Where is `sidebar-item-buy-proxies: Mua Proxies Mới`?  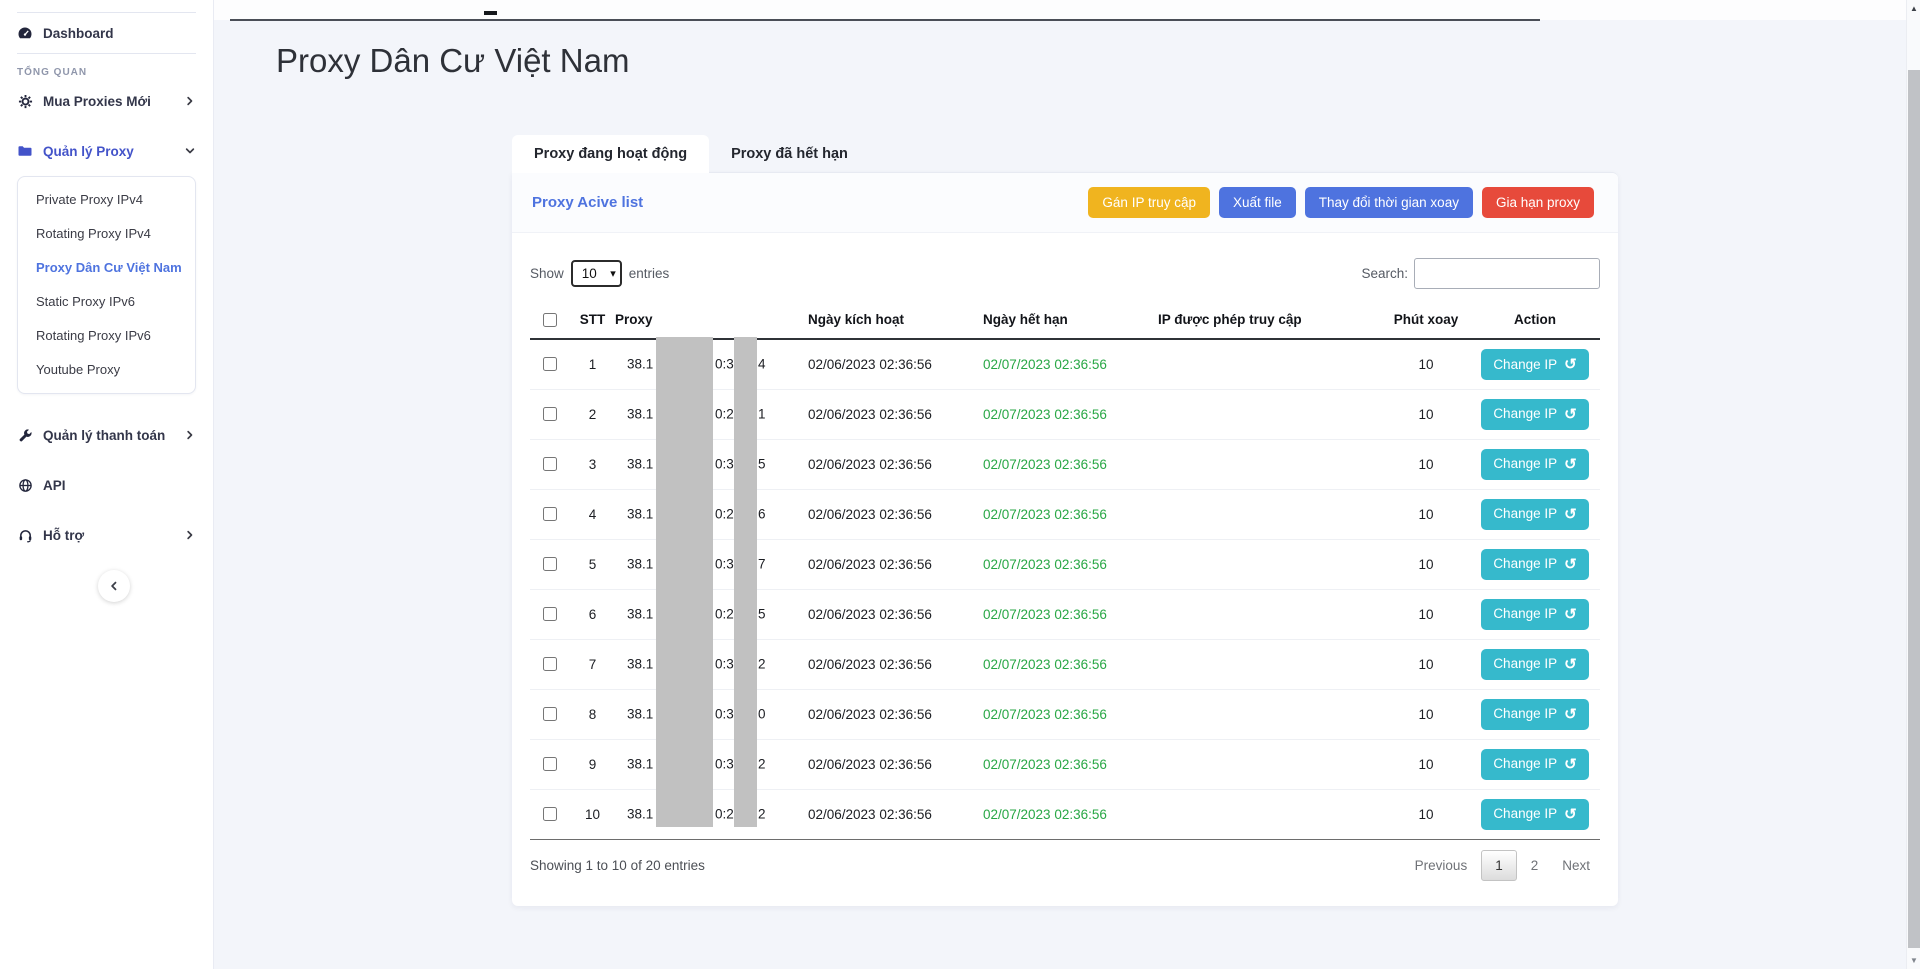
sidebar-item-buy-proxies: Mua Proxies Mới is located at coordinates (106, 101).